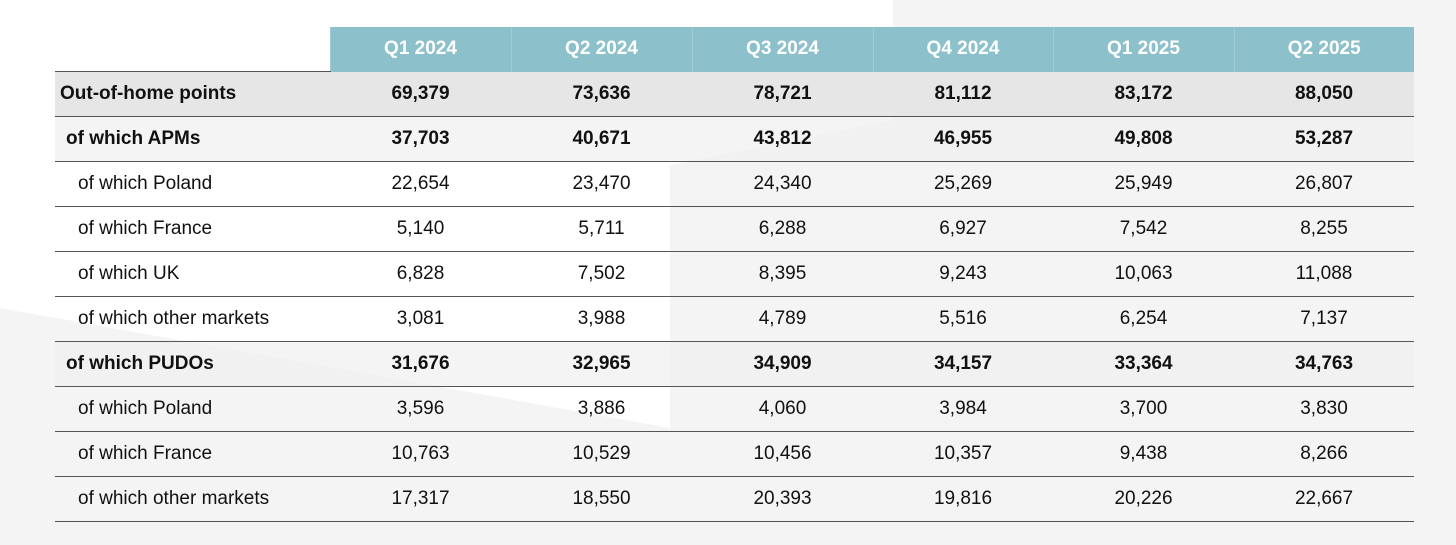  I want to click on column-header: Q1 2024, so click(420, 49).